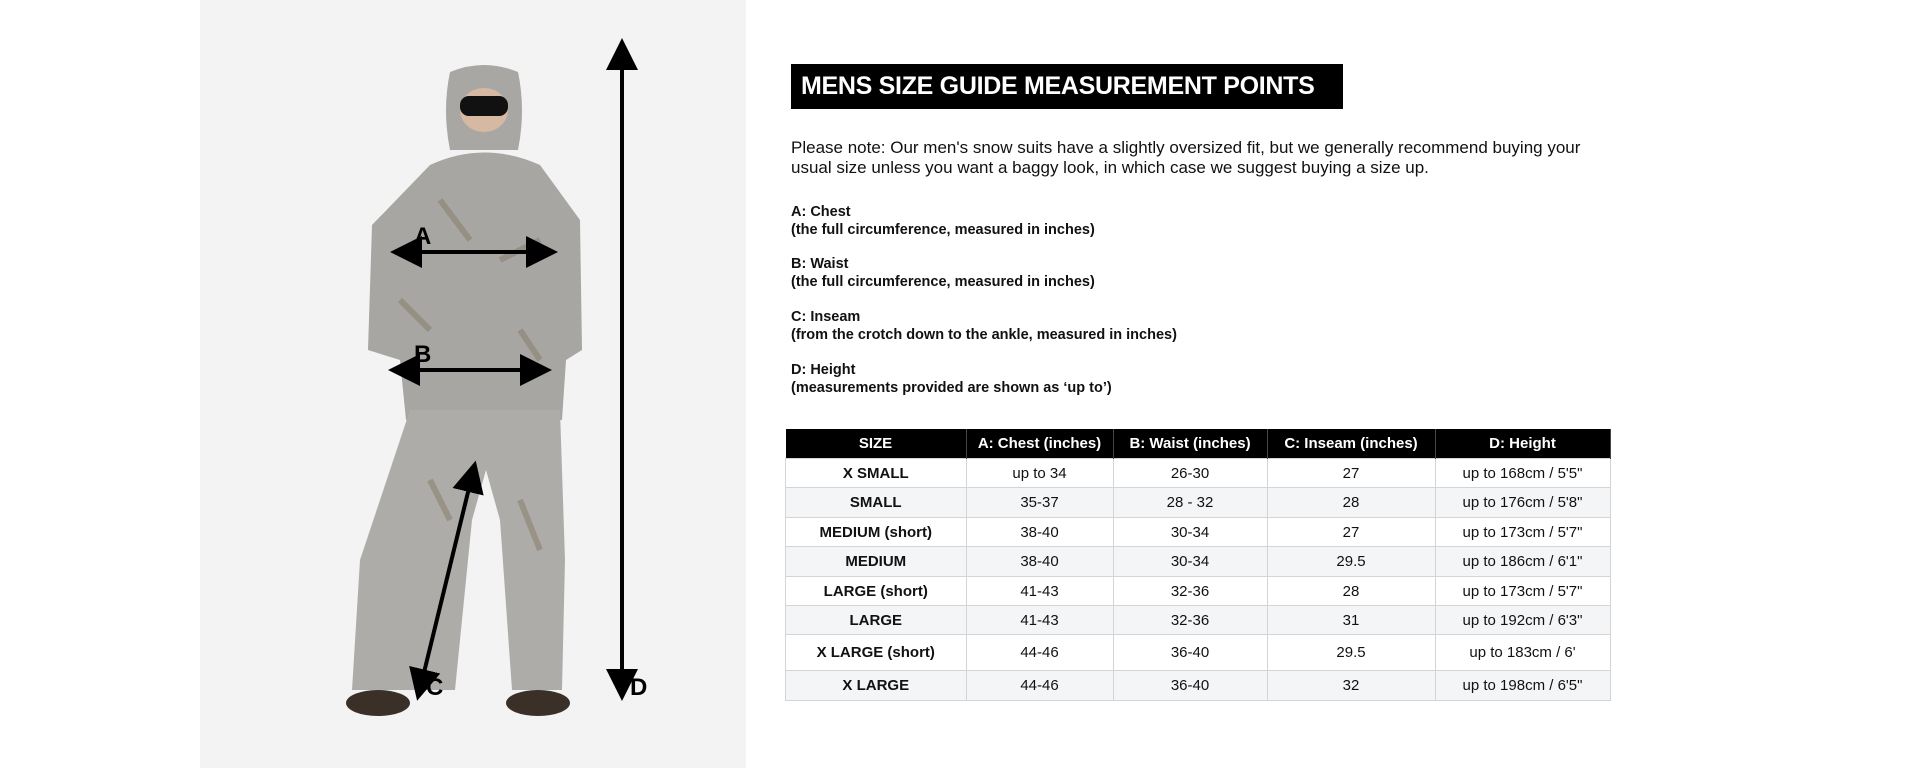  I want to click on column-header: A: Chest (inches), so click(1040, 444).